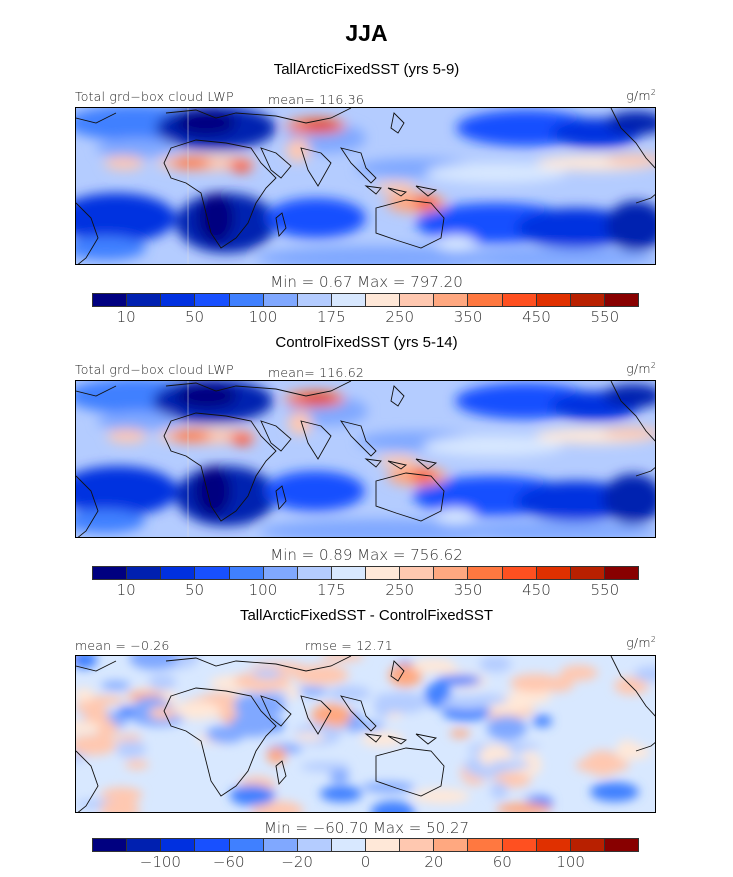 Image resolution: width=733 pixels, height=877 pixels. What do you see at coordinates (195, 317) in the screenshot?
I see `colorbar-tick-label: 50` at bounding box center [195, 317].